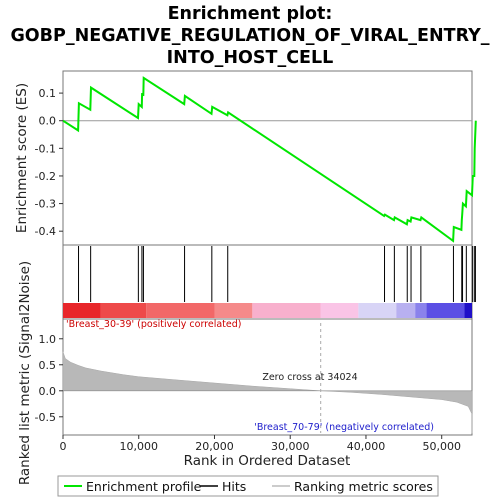  I want to click on x-tick-label-4: 40,000, so click(366, 446).